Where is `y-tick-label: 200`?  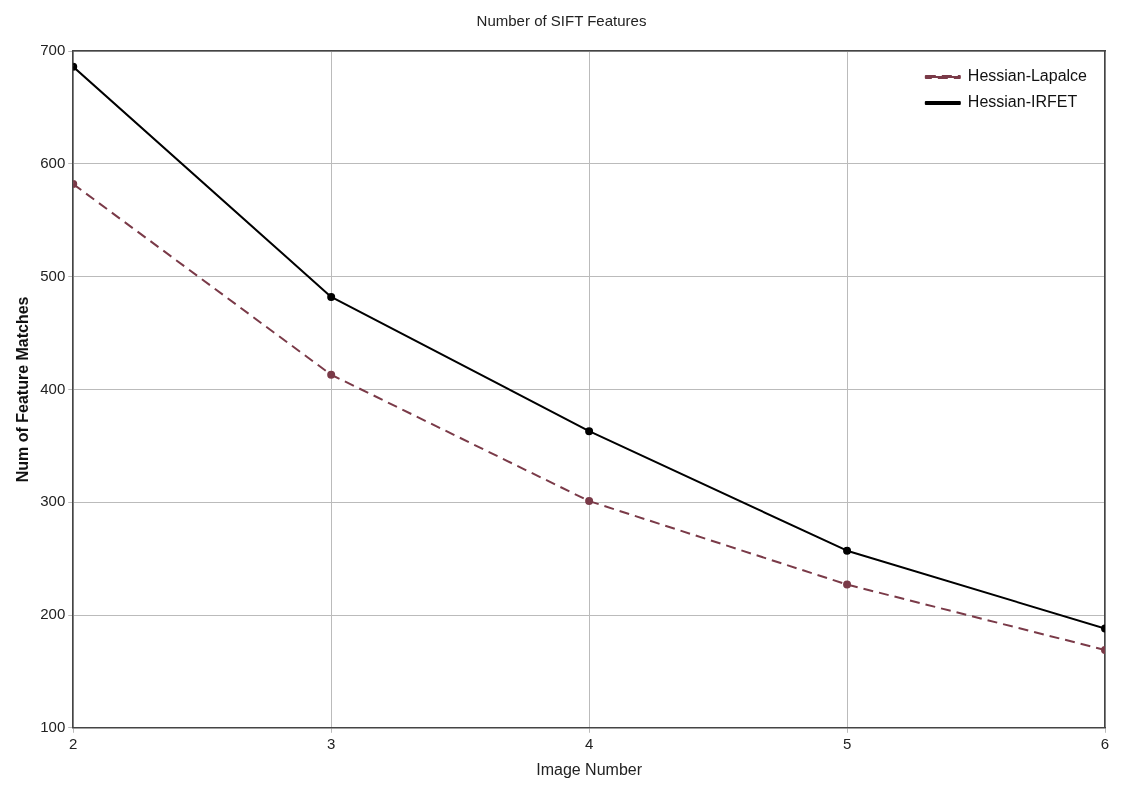
y-tick-label: 200 is located at coordinates (53, 614).